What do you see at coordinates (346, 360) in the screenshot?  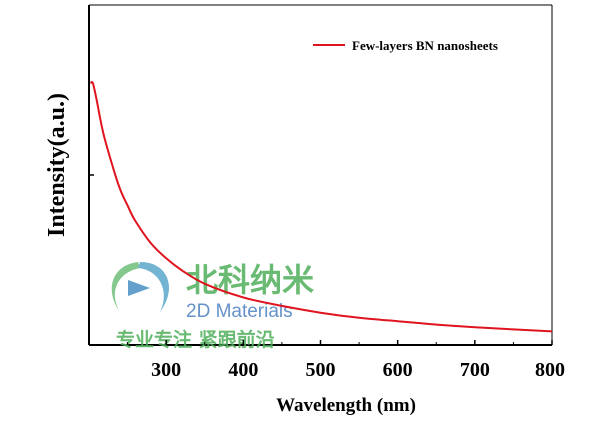 I see `x-axis-ticks: 300 400 500 600 700 800` at bounding box center [346, 360].